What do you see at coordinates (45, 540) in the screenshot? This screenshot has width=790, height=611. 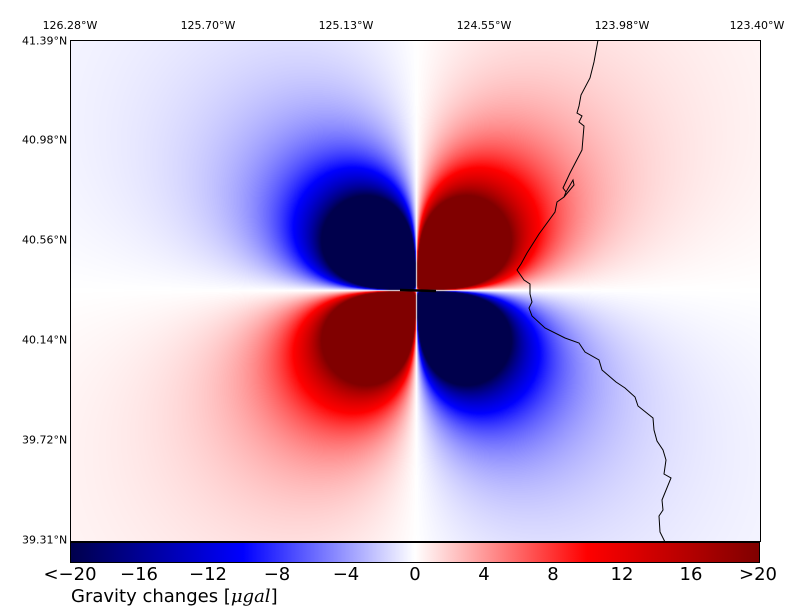 I see `lat-label-5: 39.31°N` at bounding box center [45, 540].